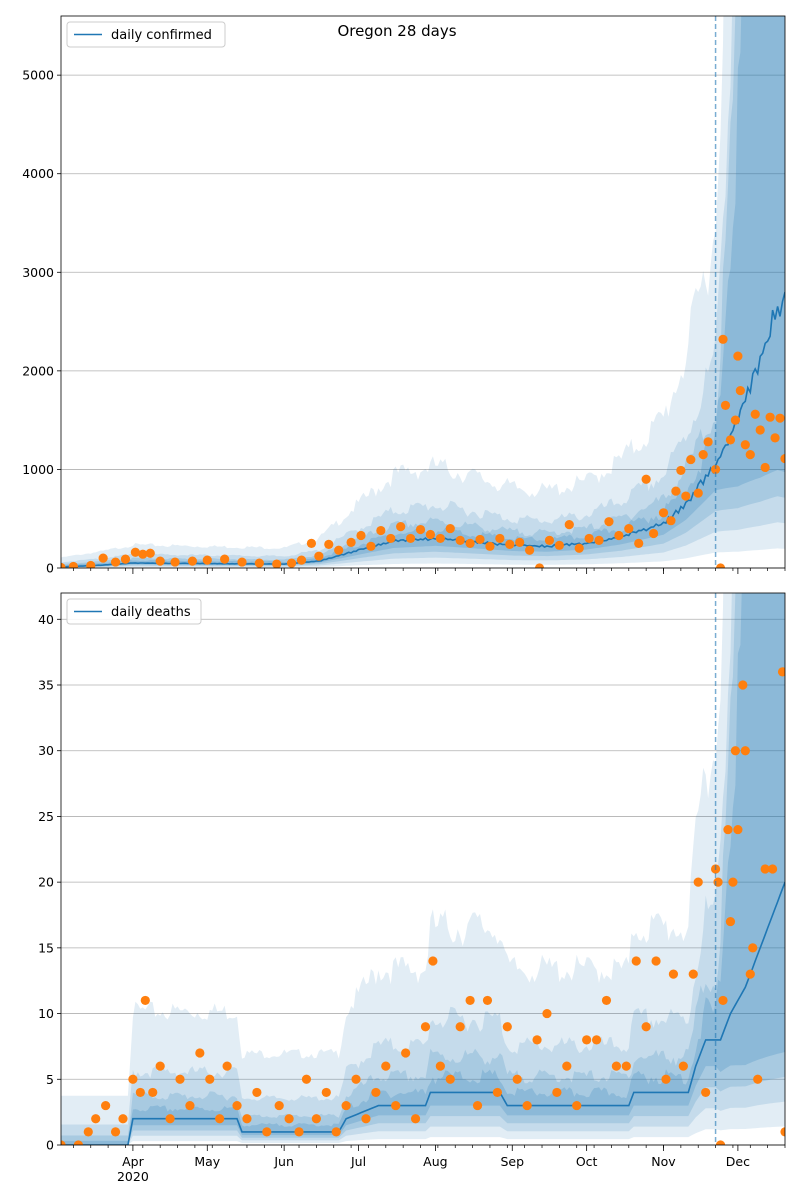 The width and height of the screenshot is (800, 1200). Describe the element at coordinates (133, 1176) in the screenshot. I see `x-tick-label: 2020` at that location.